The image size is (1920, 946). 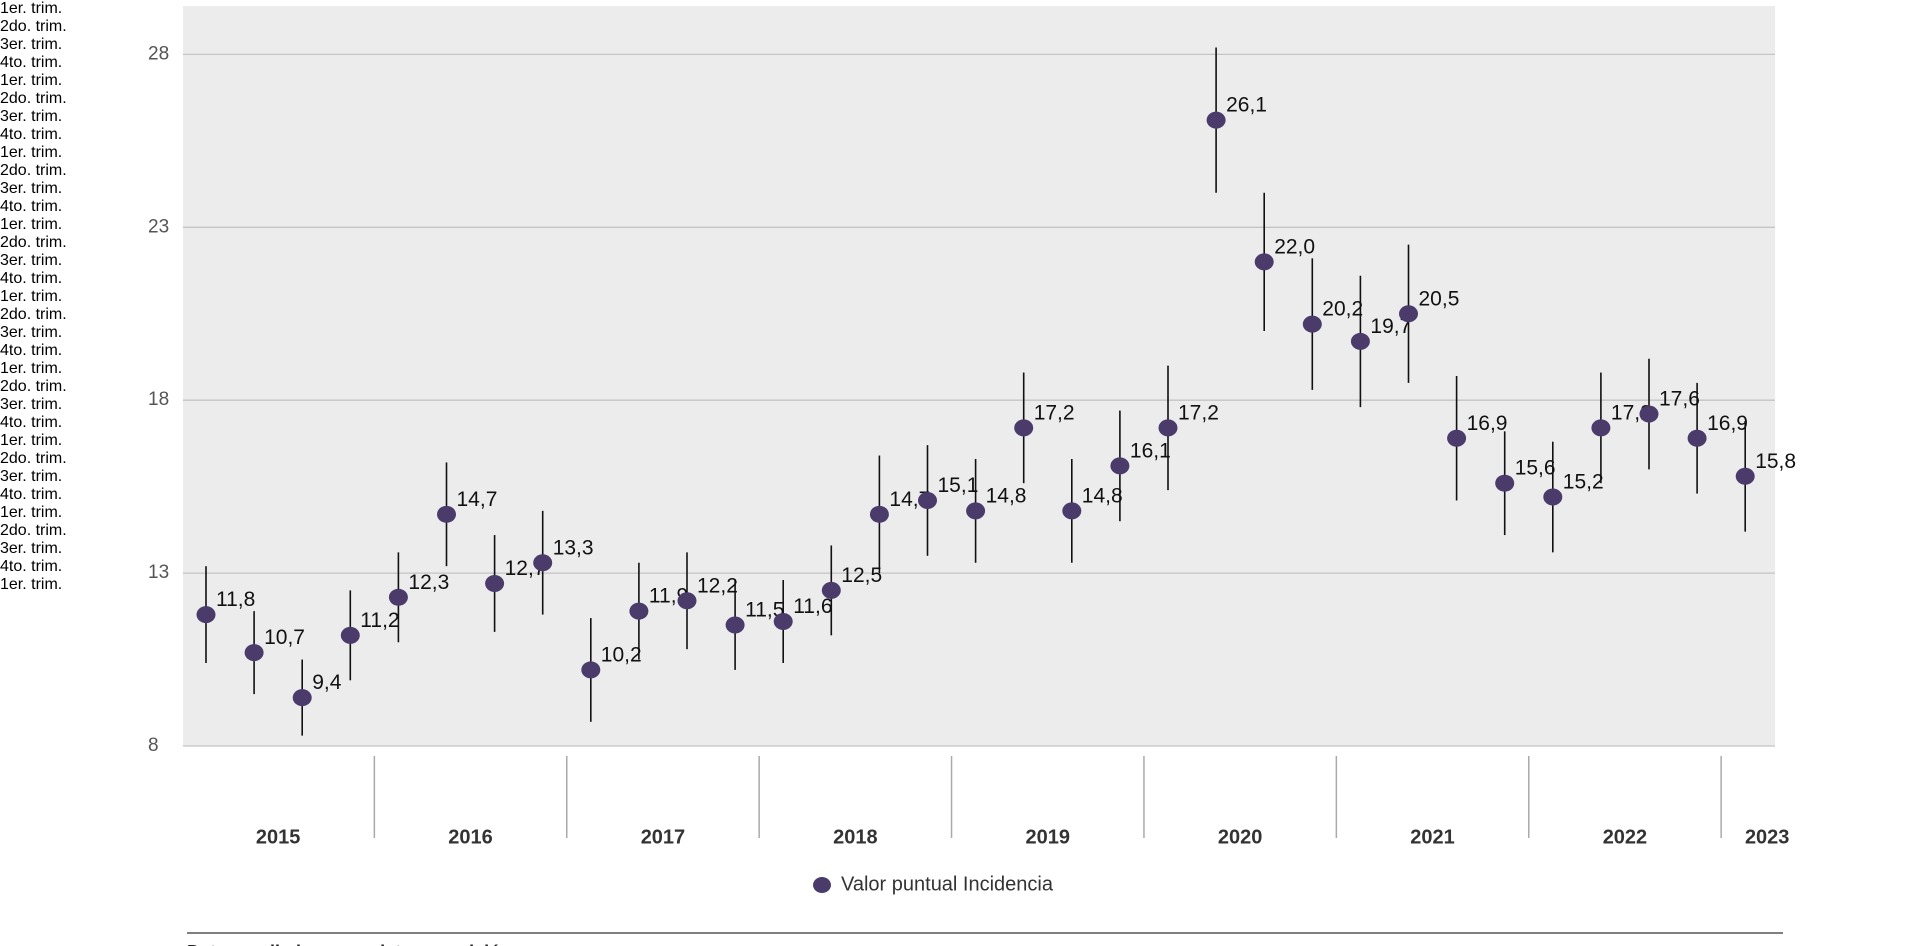 What do you see at coordinates (812, 606) in the screenshot?
I see `value-label: 11,6` at bounding box center [812, 606].